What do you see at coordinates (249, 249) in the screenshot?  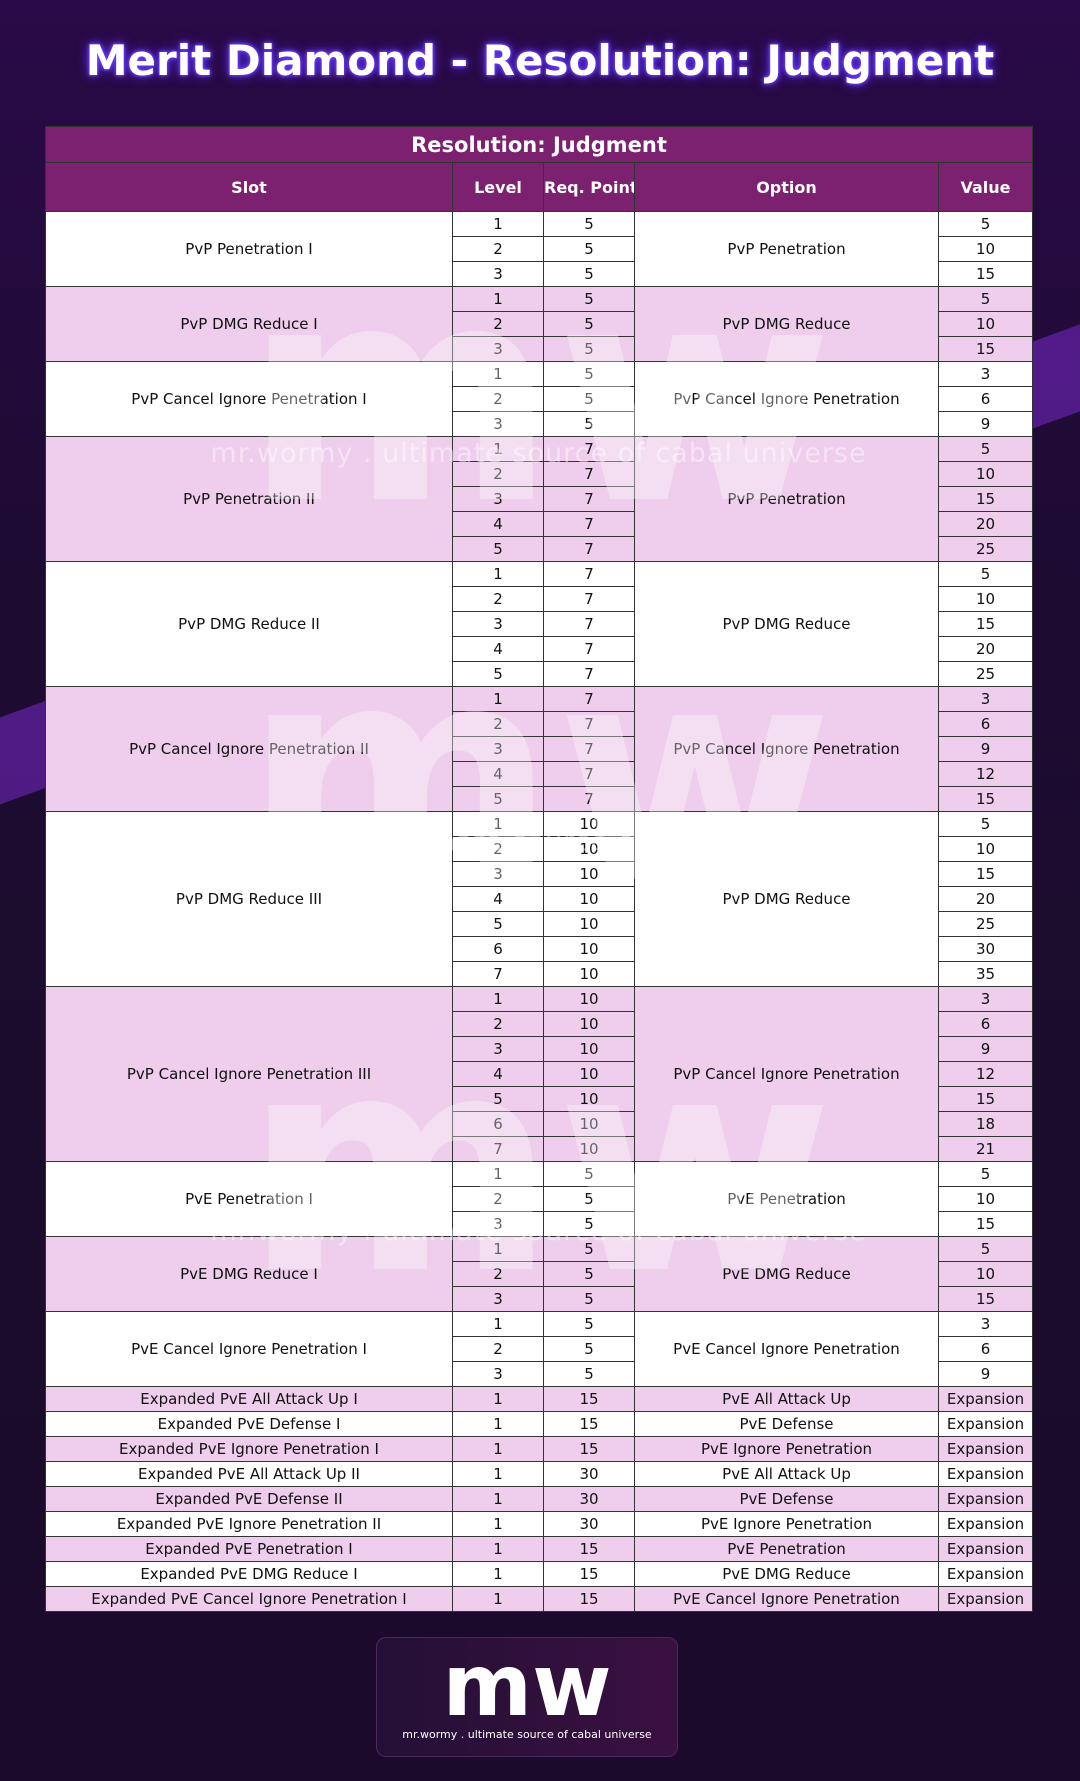 I see `slot-cell: PvP Penetration I` at bounding box center [249, 249].